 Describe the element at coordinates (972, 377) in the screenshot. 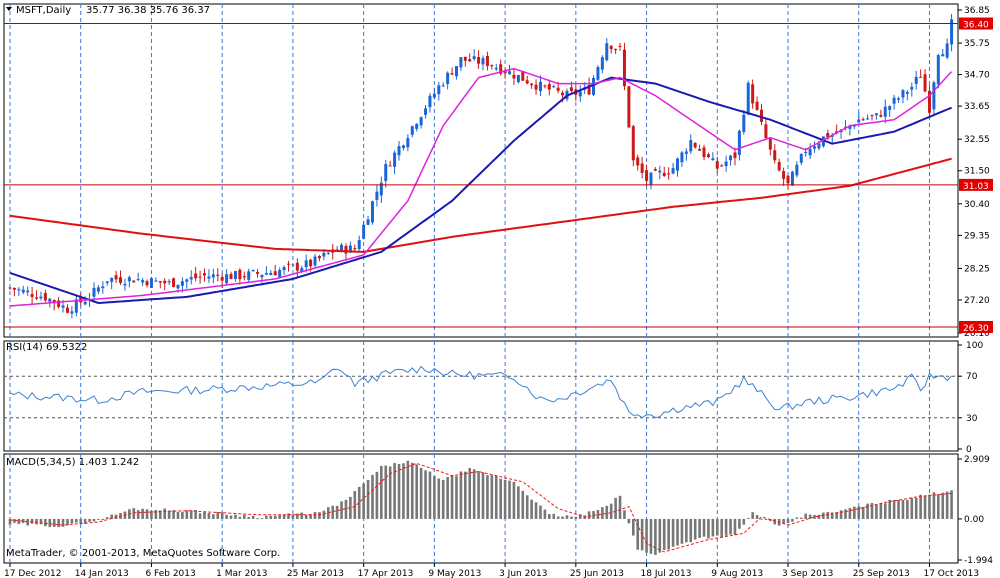

I see `y-tick-label: 70` at that location.